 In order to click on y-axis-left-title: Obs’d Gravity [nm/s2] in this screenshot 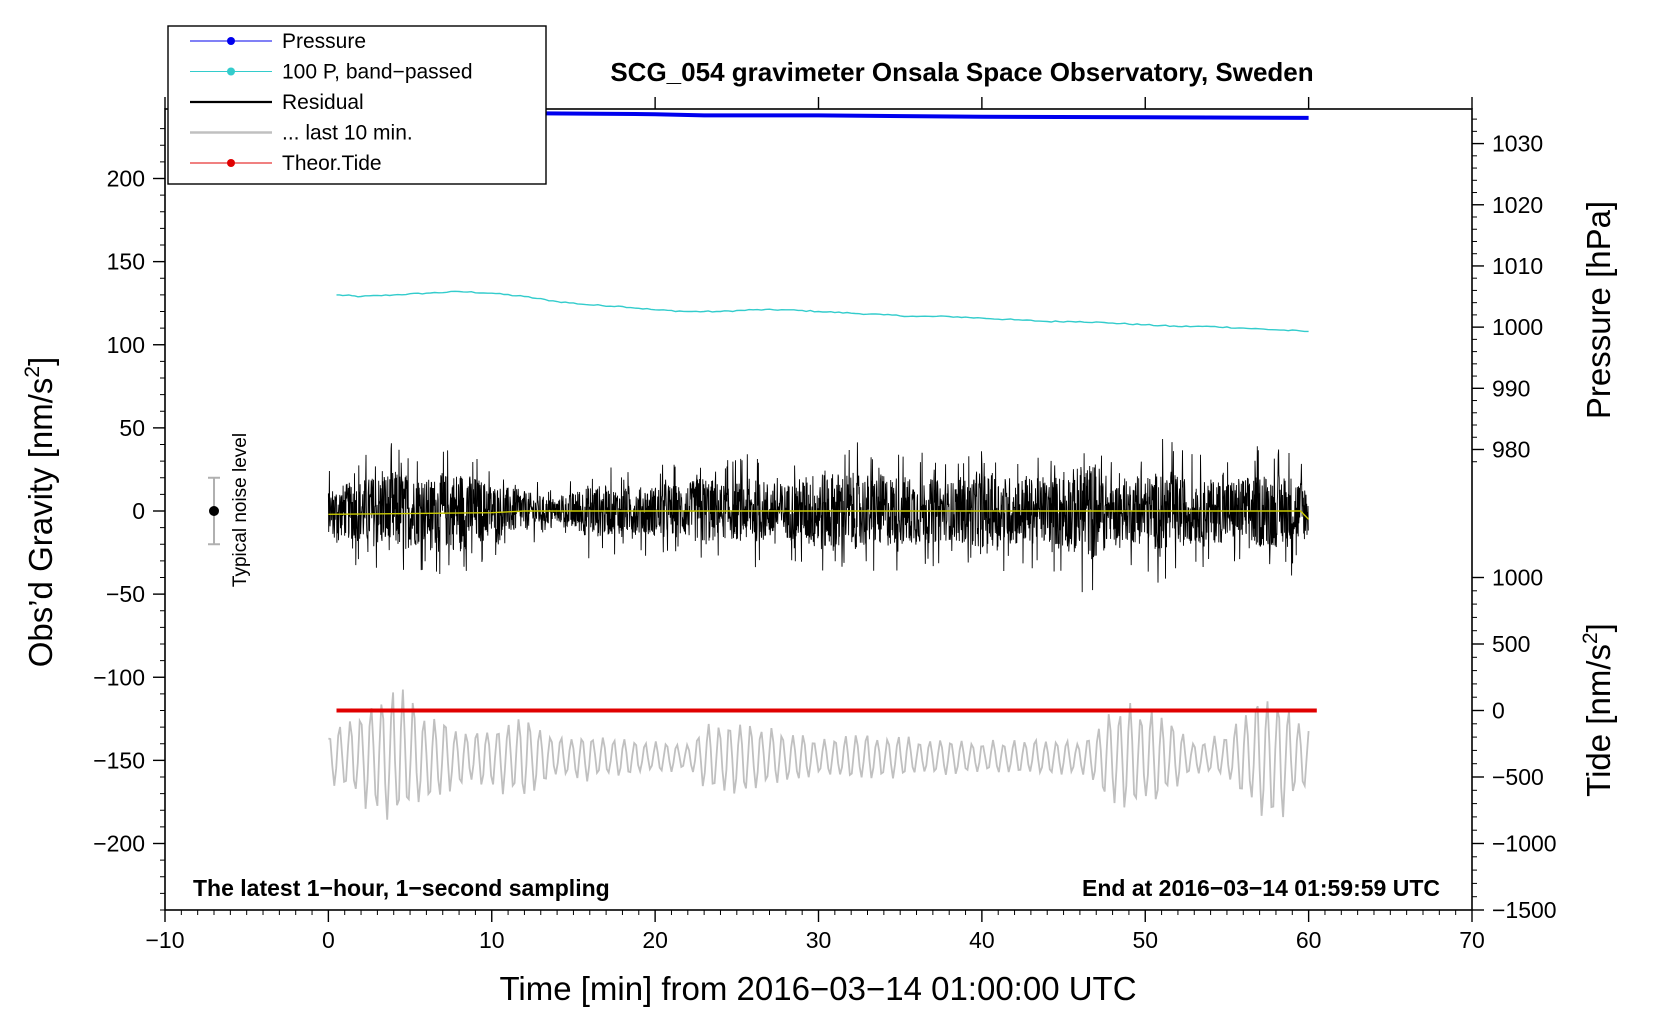, I will do `click(40, 512)`.